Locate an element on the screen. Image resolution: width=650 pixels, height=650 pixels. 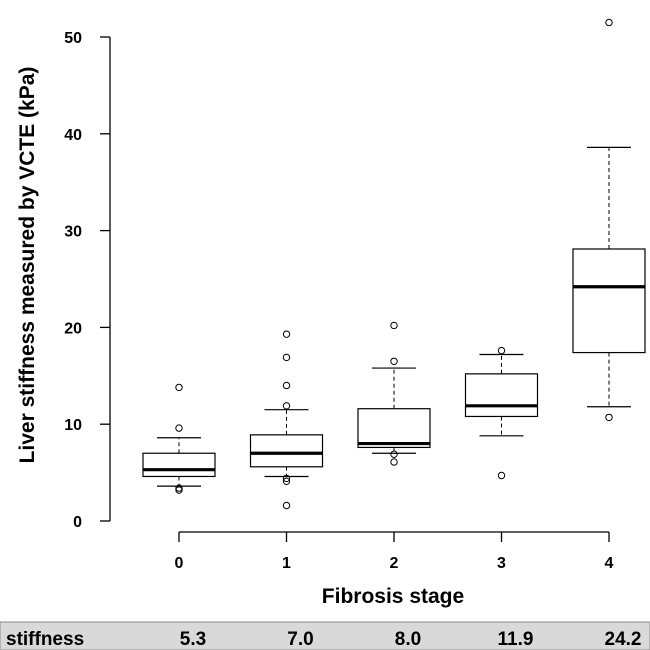
y-tick-label: 20 is located at coordinates (73, 328).